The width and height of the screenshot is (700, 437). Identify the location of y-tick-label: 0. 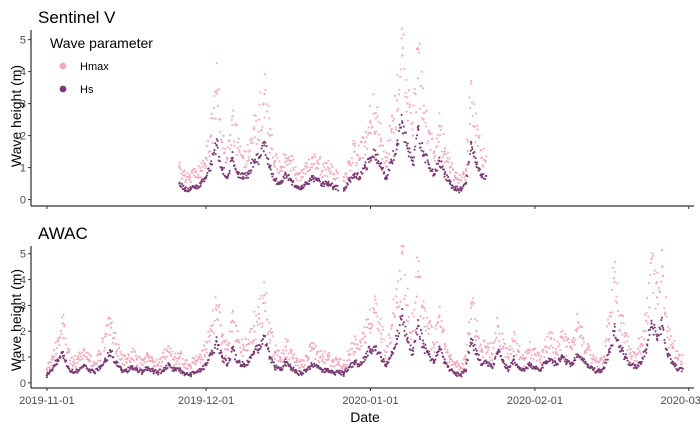
(23, 201).